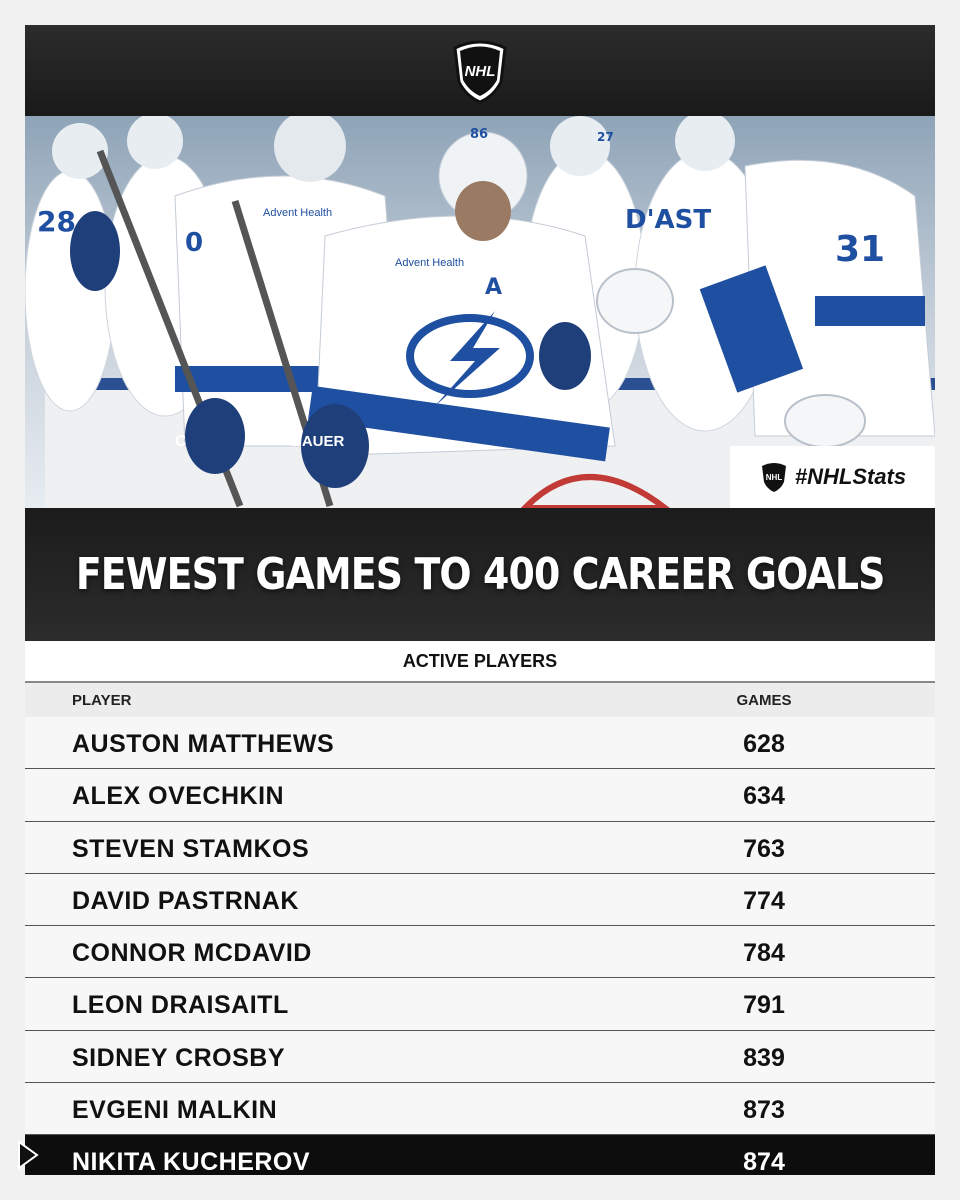  What do you see at coordinates (764, 1005) in the screenshot?
I see `games-value: 791` at bounding box center [764, 1005].